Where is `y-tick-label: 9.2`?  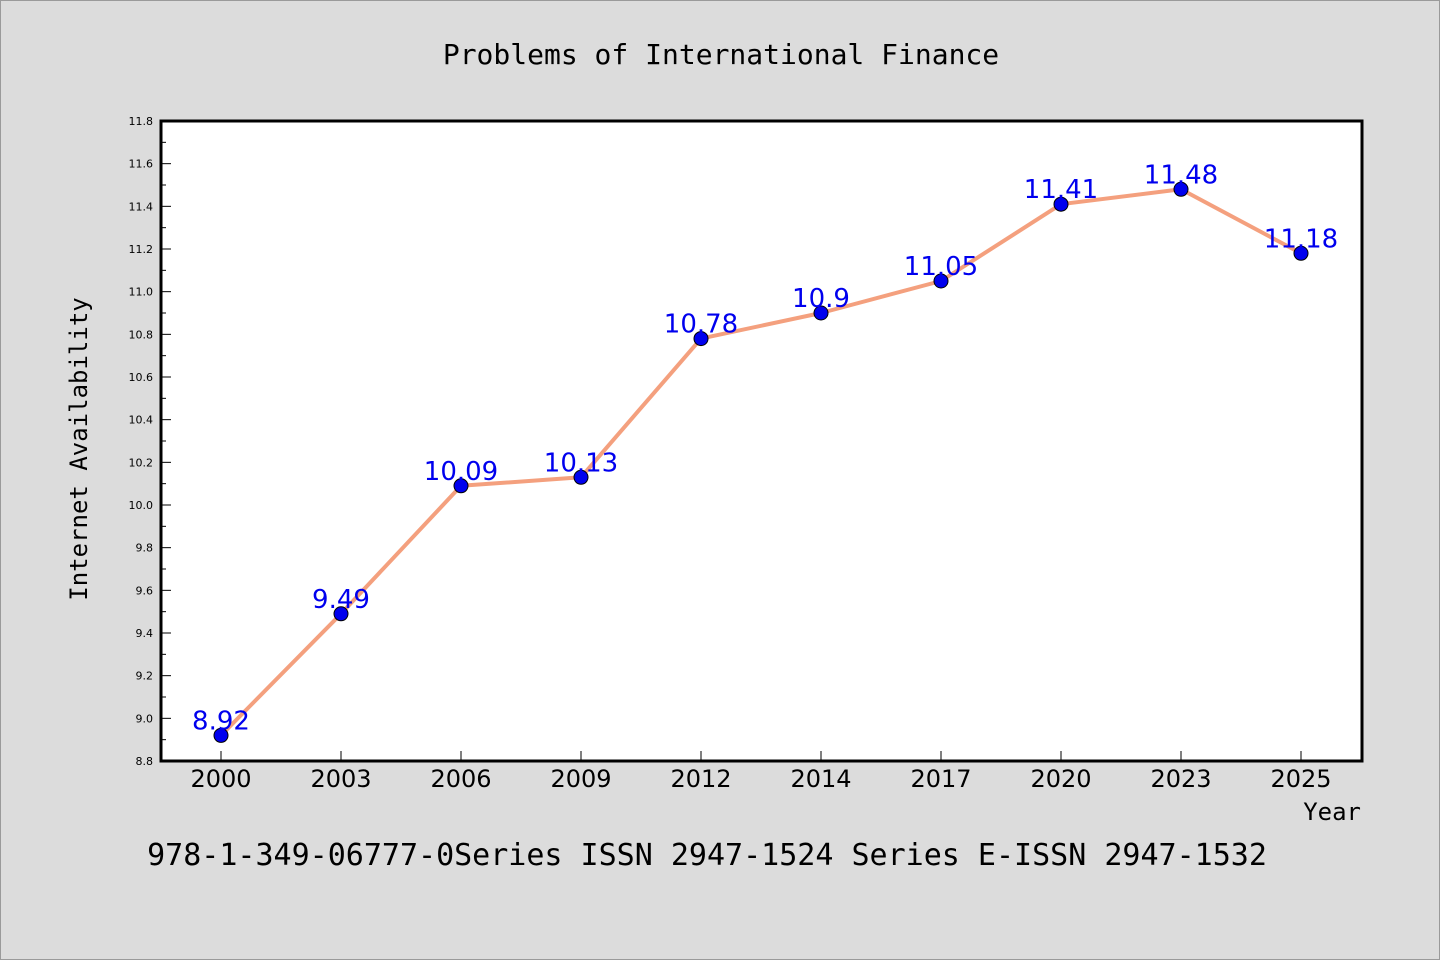
y-tick-label: 9.2 is located at coordinates (145, 676).